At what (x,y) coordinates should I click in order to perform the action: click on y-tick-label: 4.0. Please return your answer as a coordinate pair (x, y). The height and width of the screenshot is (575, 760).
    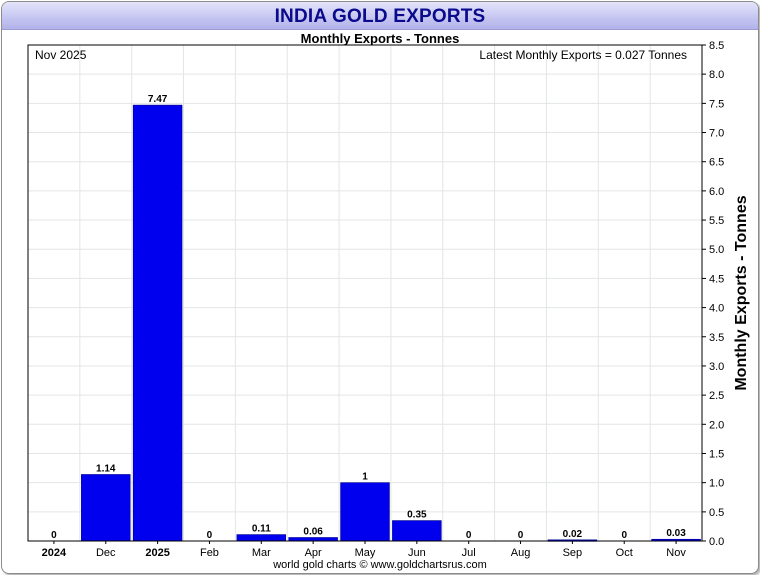
    Looking at the image, I should click on (716, 309).